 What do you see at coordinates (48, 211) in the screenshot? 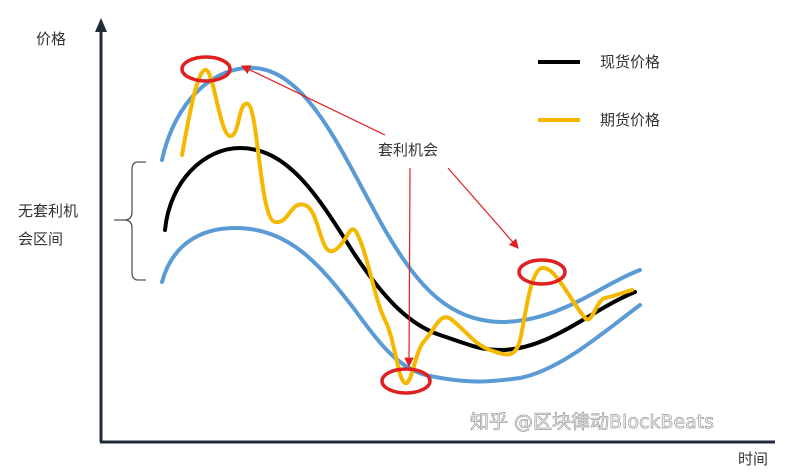
I see `band-label-line1: 无套利机` at bounding box center [48, 211].